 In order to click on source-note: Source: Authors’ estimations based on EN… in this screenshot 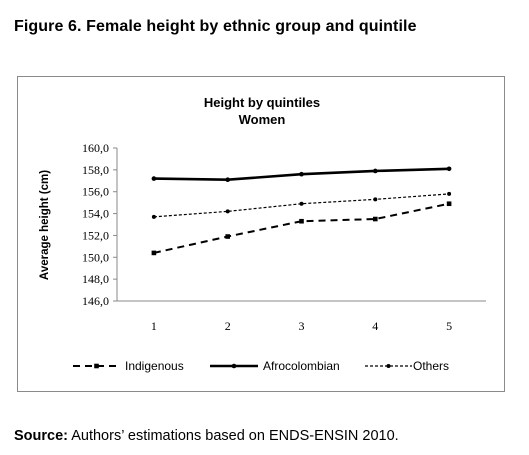, I will do `click(206, 436)`.